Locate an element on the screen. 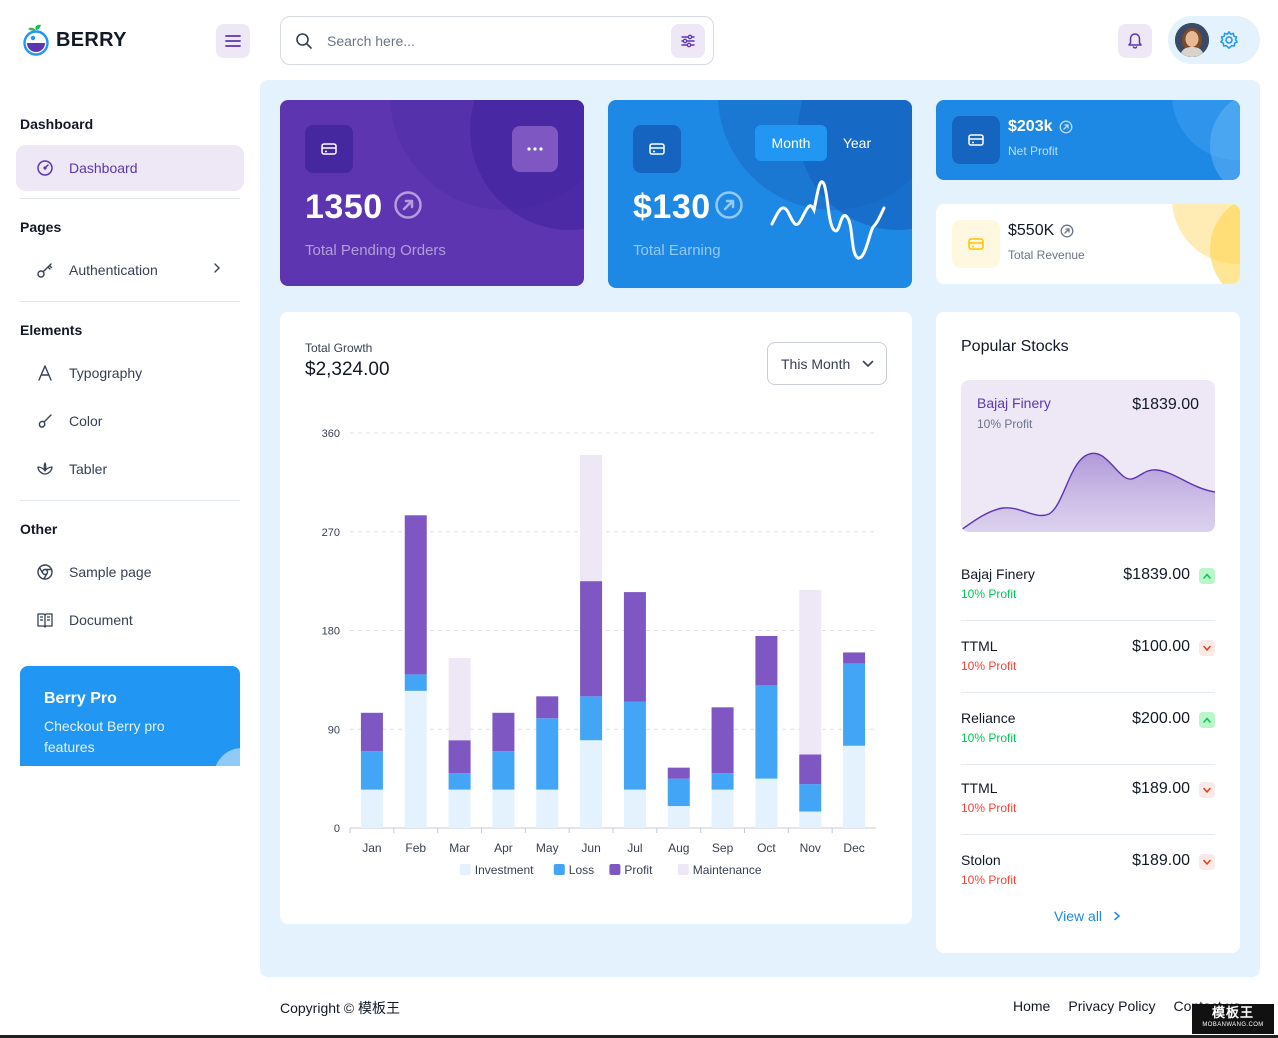 This screenshot has height=1038, width=1278. credit-card-icon is located at coordinates (657, 149).